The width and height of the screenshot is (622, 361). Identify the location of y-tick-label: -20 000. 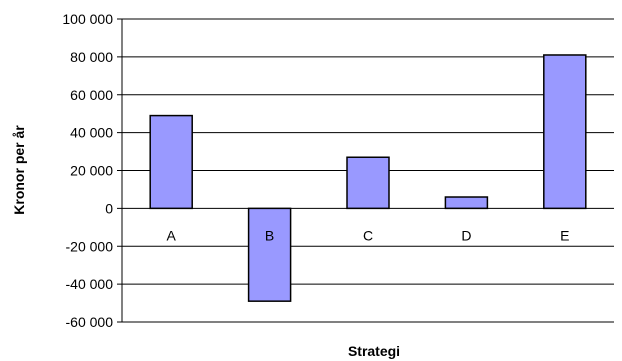
(90, 246).